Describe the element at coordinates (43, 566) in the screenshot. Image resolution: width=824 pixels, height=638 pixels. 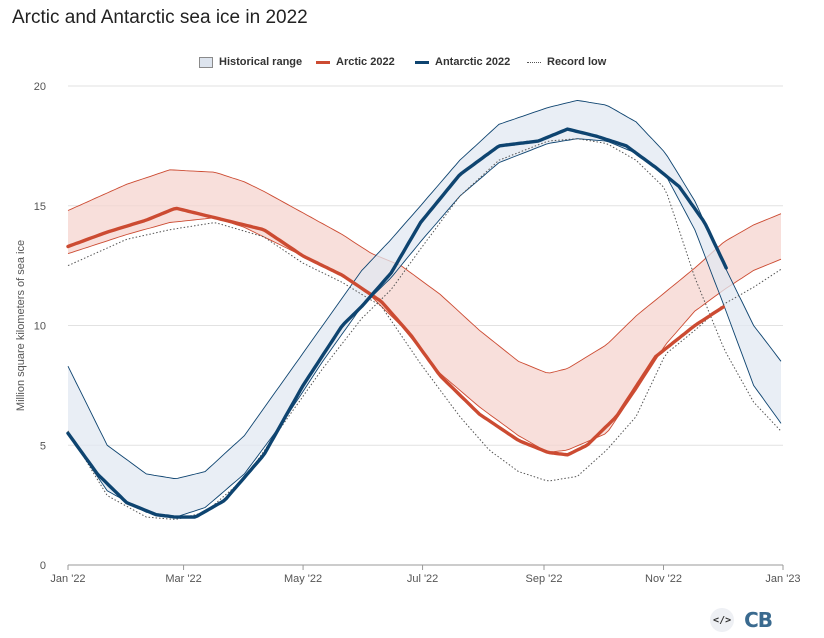
I see `y-tick-label-0: 0` at that location.